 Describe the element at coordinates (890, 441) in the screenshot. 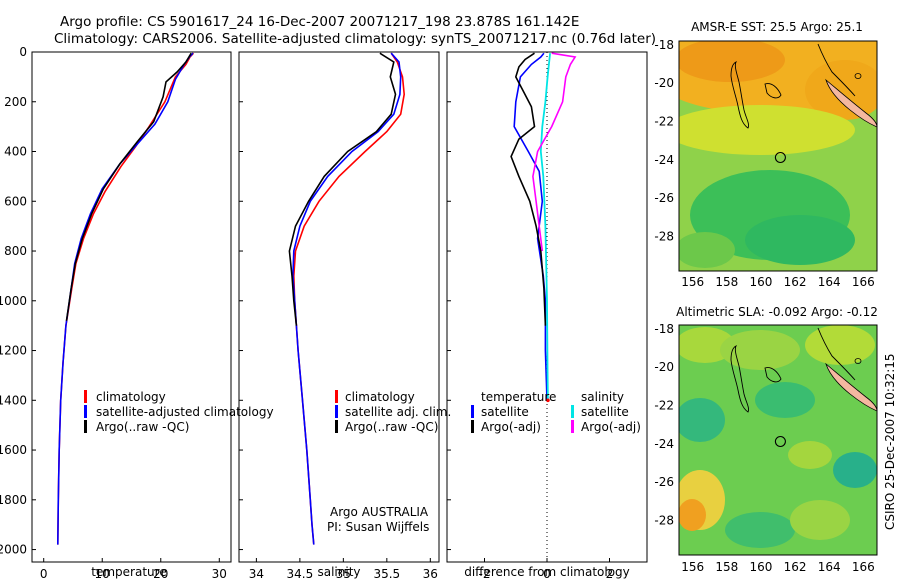

I see `side-timestamp: CSIRO 25-Dec-2007 10:32:15` at that location.